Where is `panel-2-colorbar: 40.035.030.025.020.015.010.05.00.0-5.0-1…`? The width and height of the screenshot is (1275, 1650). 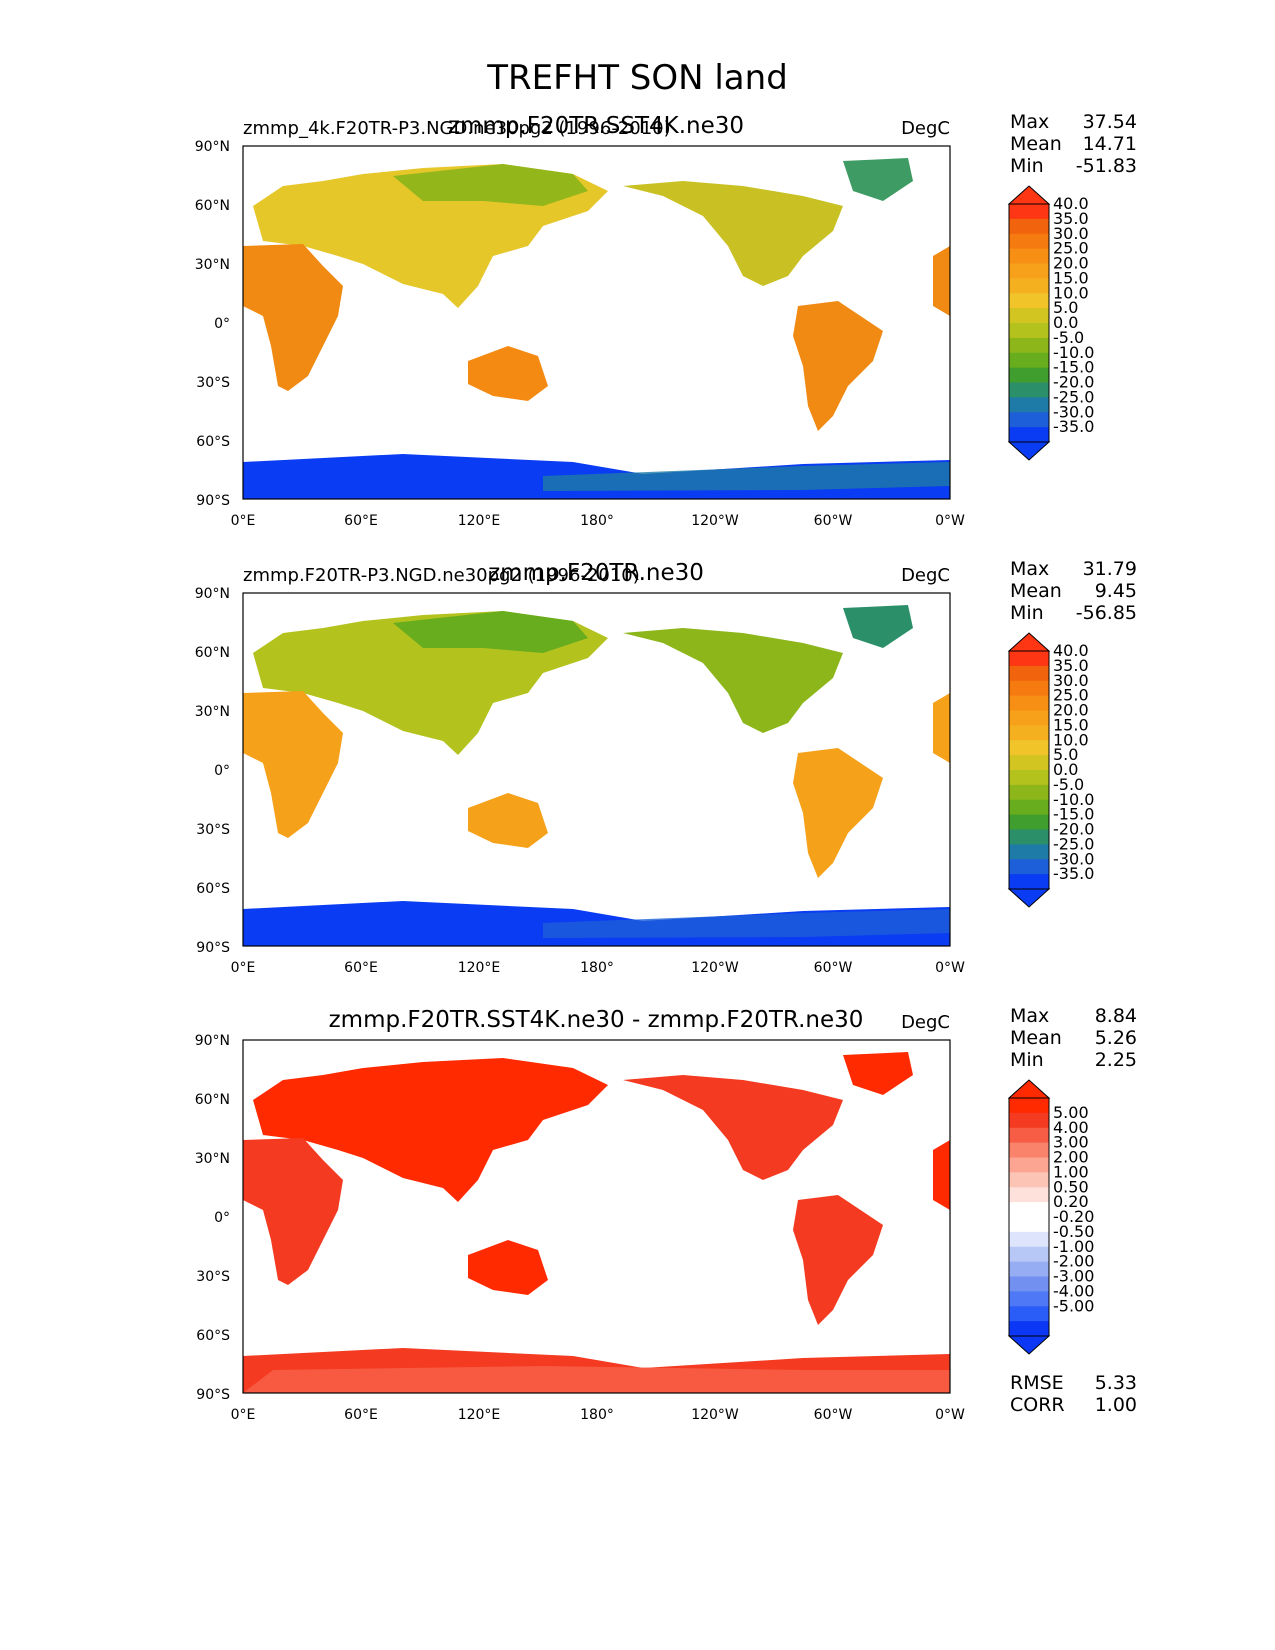 panel-2-colorbar: 40.035.030.025.020.015.010.05.00.0-5.0-1… is located at coordinates (1050, 770).